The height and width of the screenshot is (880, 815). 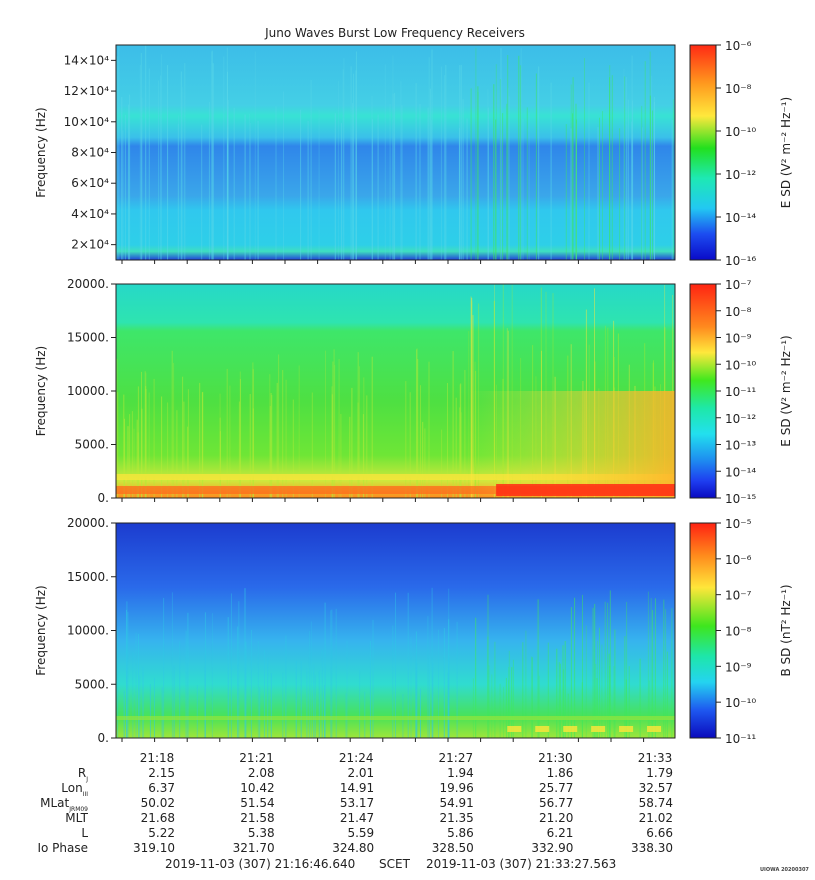 What do you see at coordinates (786, 630) in the screenshot?
I see `colorbar-label: B SD (nT² Hz⁻¹)` at bounding box center [786, 630].